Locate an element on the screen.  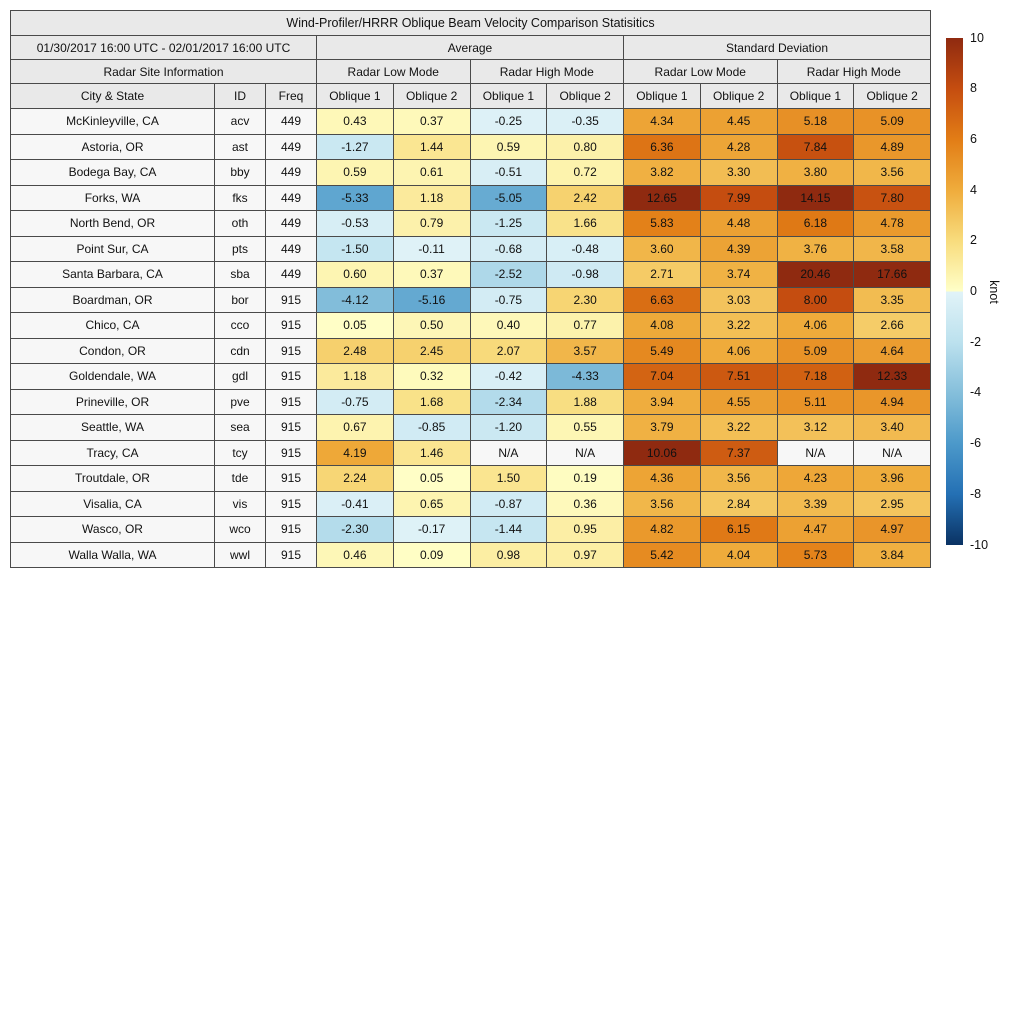
value-cell: -1.20 is located at coordinates (508, 427).